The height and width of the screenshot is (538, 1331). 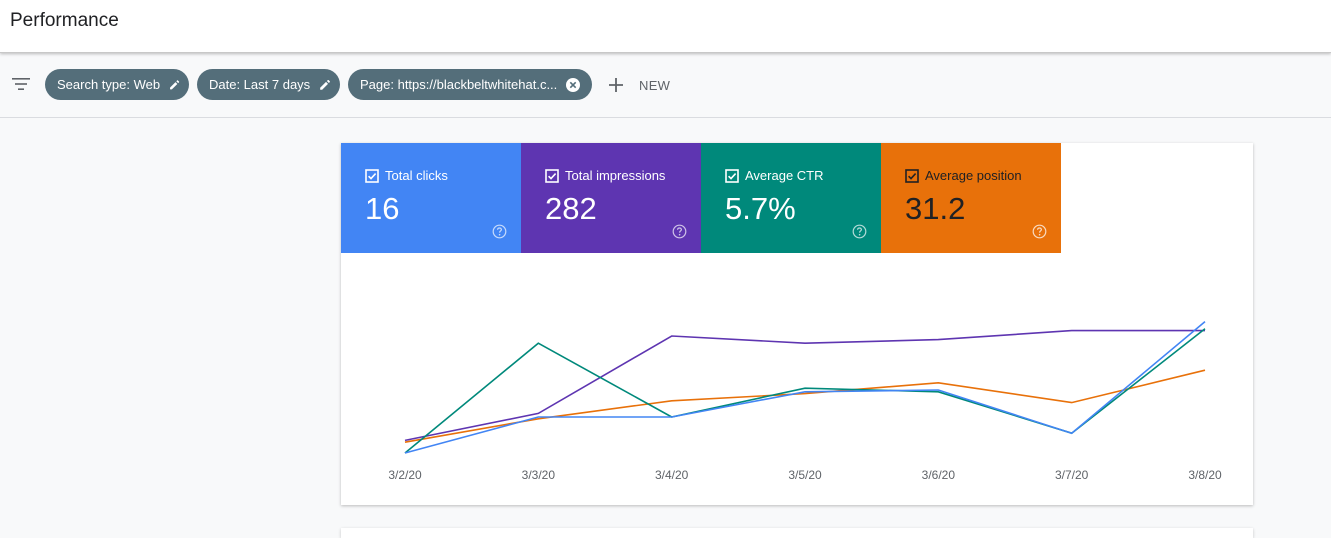 I want to click on chip-label: Date: Last 7 days, so click(x=260, y=84).